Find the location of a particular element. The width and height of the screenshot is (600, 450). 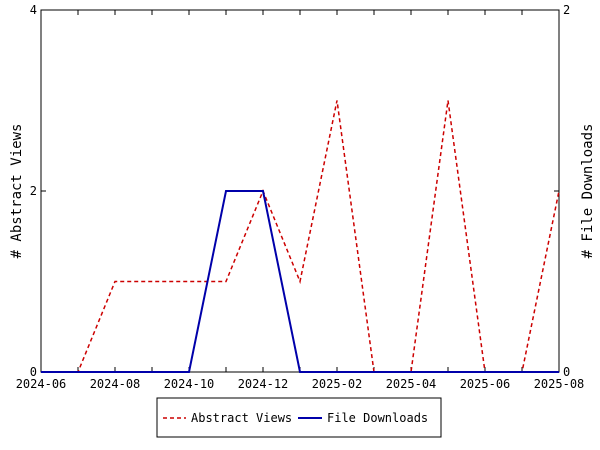

y-left-tick-label: 0 is located at coordinates (33, 372).